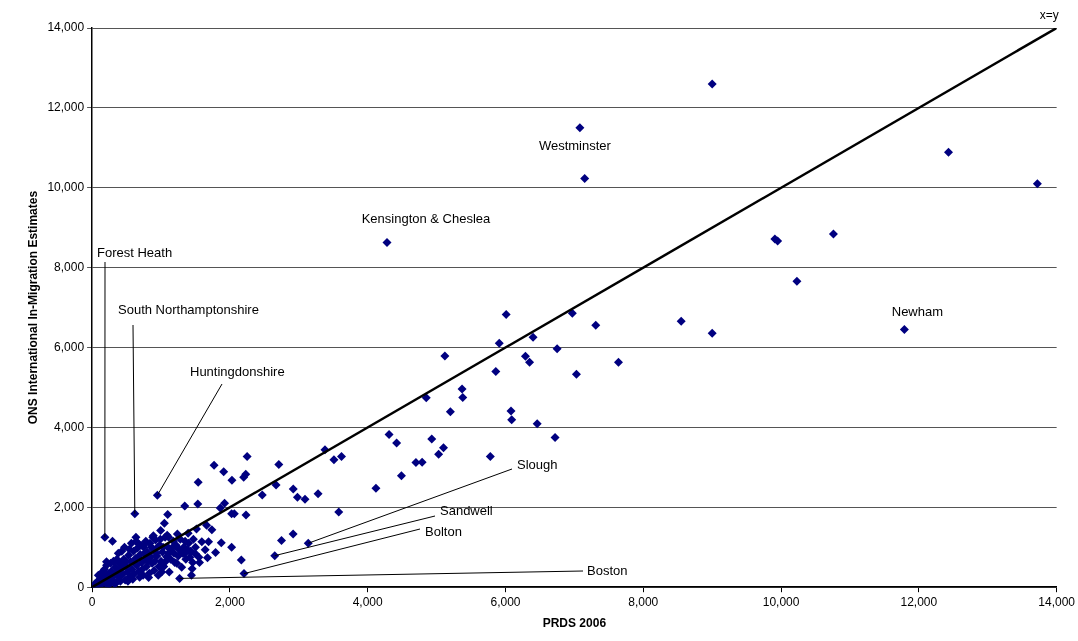  What do you see at coordinates (69, 506) in the screenshot?
I see `y-tick-label: 2,000` at bounding box center [69, 506].